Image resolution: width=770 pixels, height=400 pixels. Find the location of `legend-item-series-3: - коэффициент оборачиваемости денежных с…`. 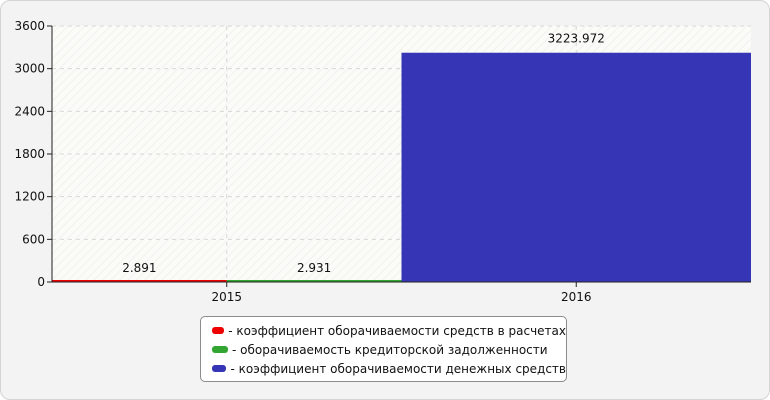

legend-item-series-3: - коэффициент оборачиваемости денежных с… is located at coordinates (389, 368).